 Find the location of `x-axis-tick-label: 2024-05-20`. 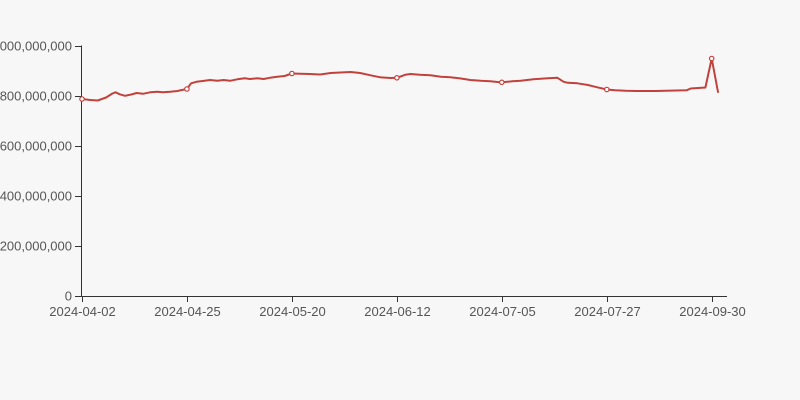

x-axis-tick-label: 2024-05-20 is located at coordinates (292, 311).